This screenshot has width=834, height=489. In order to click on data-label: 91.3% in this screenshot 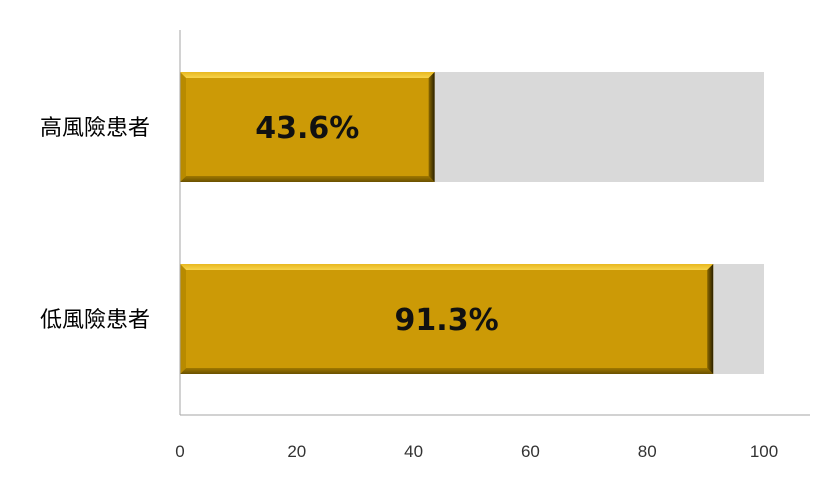, I will do `click(447, 320)`.